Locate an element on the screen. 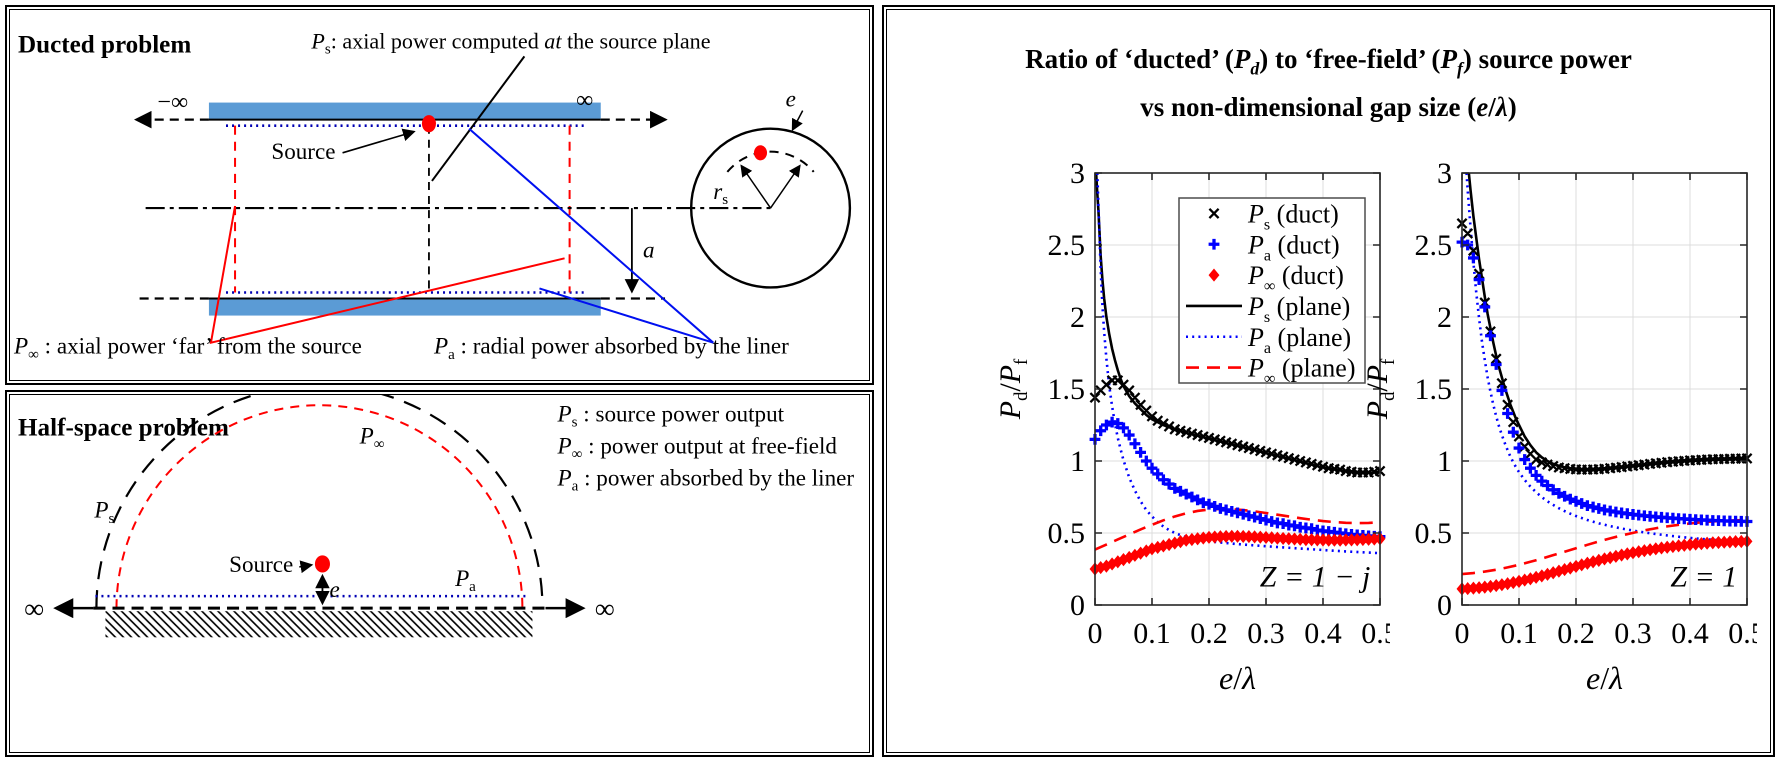 This screenshot has height=762, width=1781. pos-infinity-label: ∞ is located at coordinates (584, 101).